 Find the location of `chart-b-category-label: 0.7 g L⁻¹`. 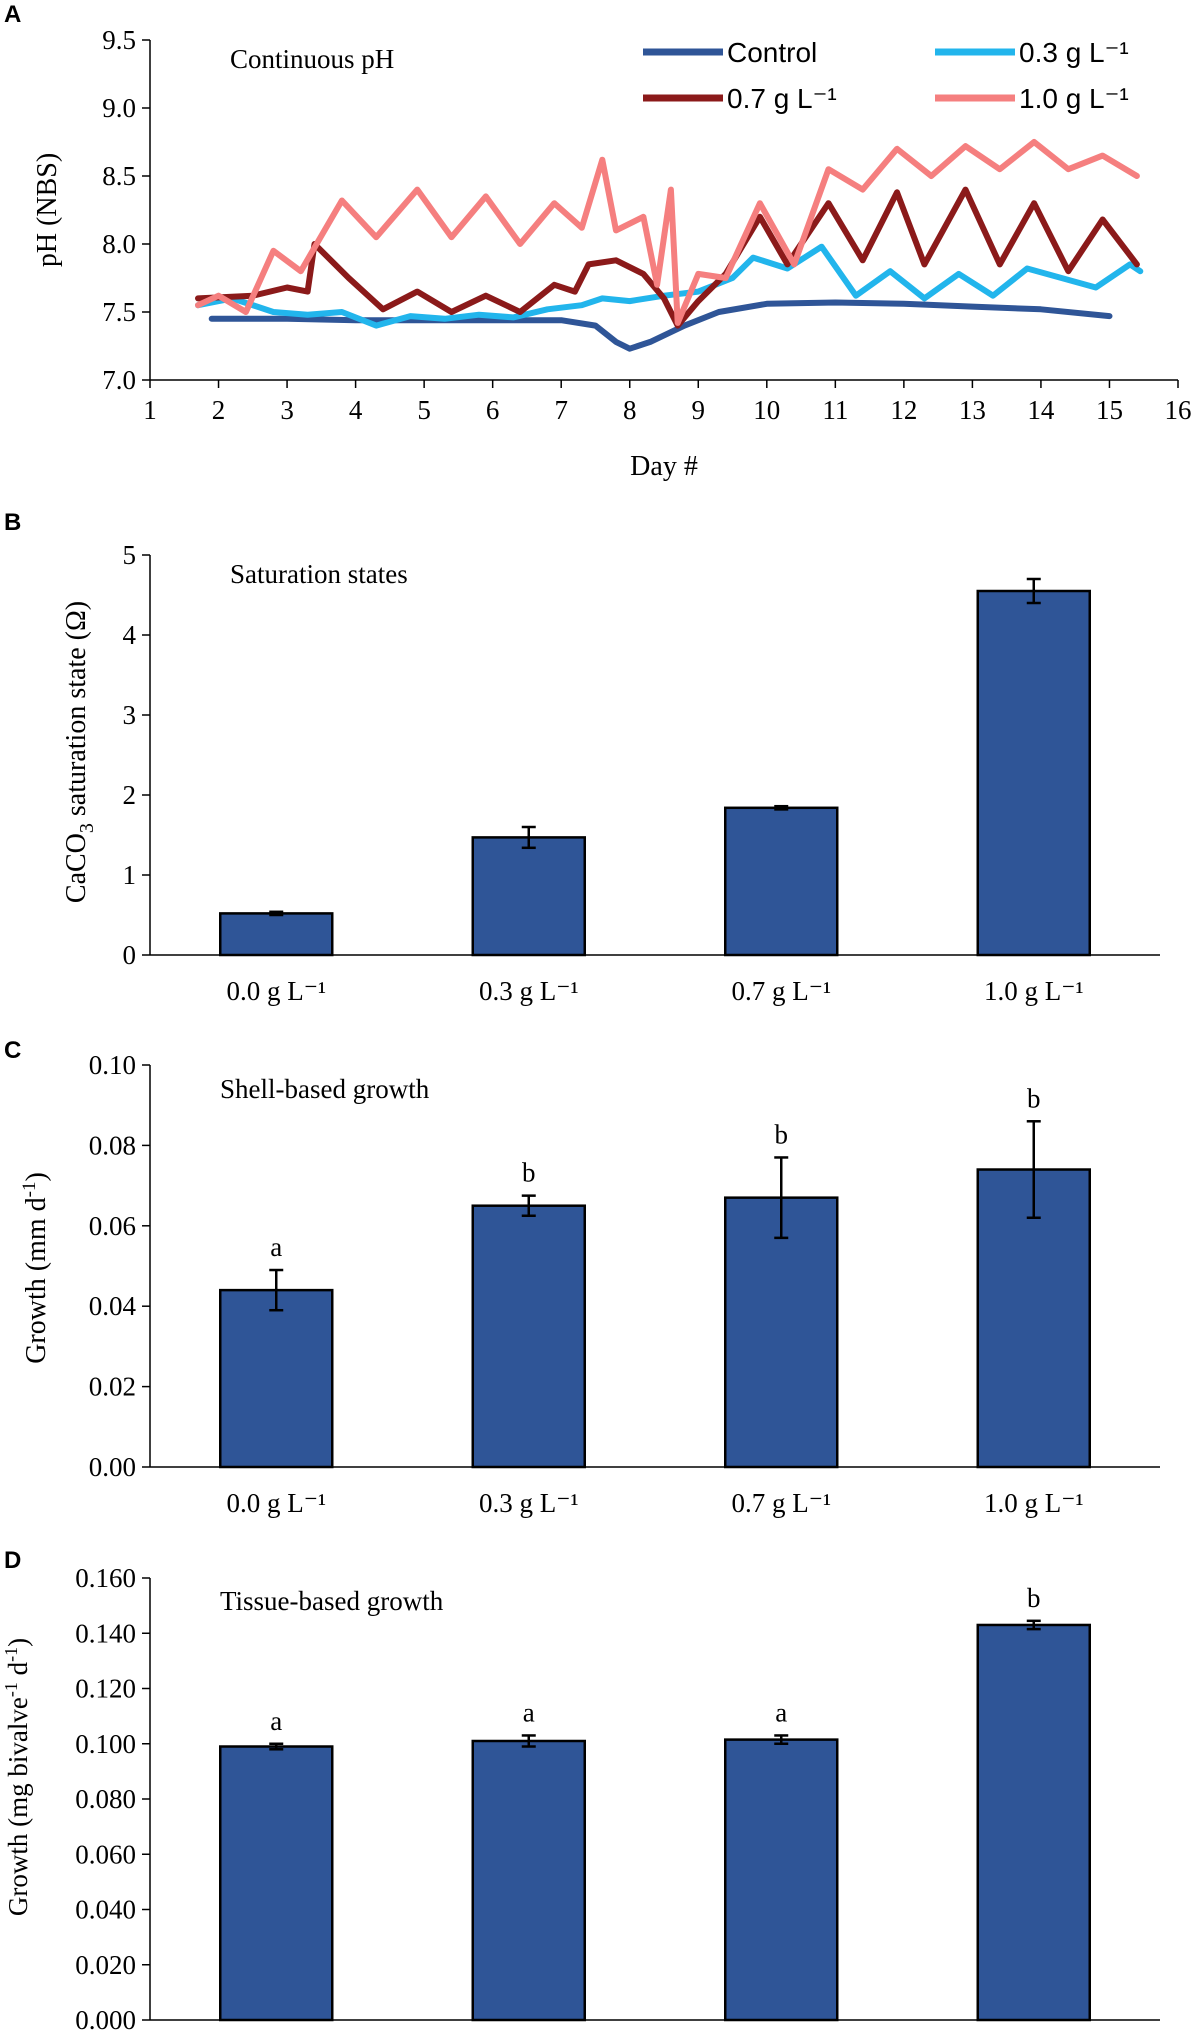

chart-b-category-label: 0.7 g L⁻¹ is located at coordinates (781, 991).